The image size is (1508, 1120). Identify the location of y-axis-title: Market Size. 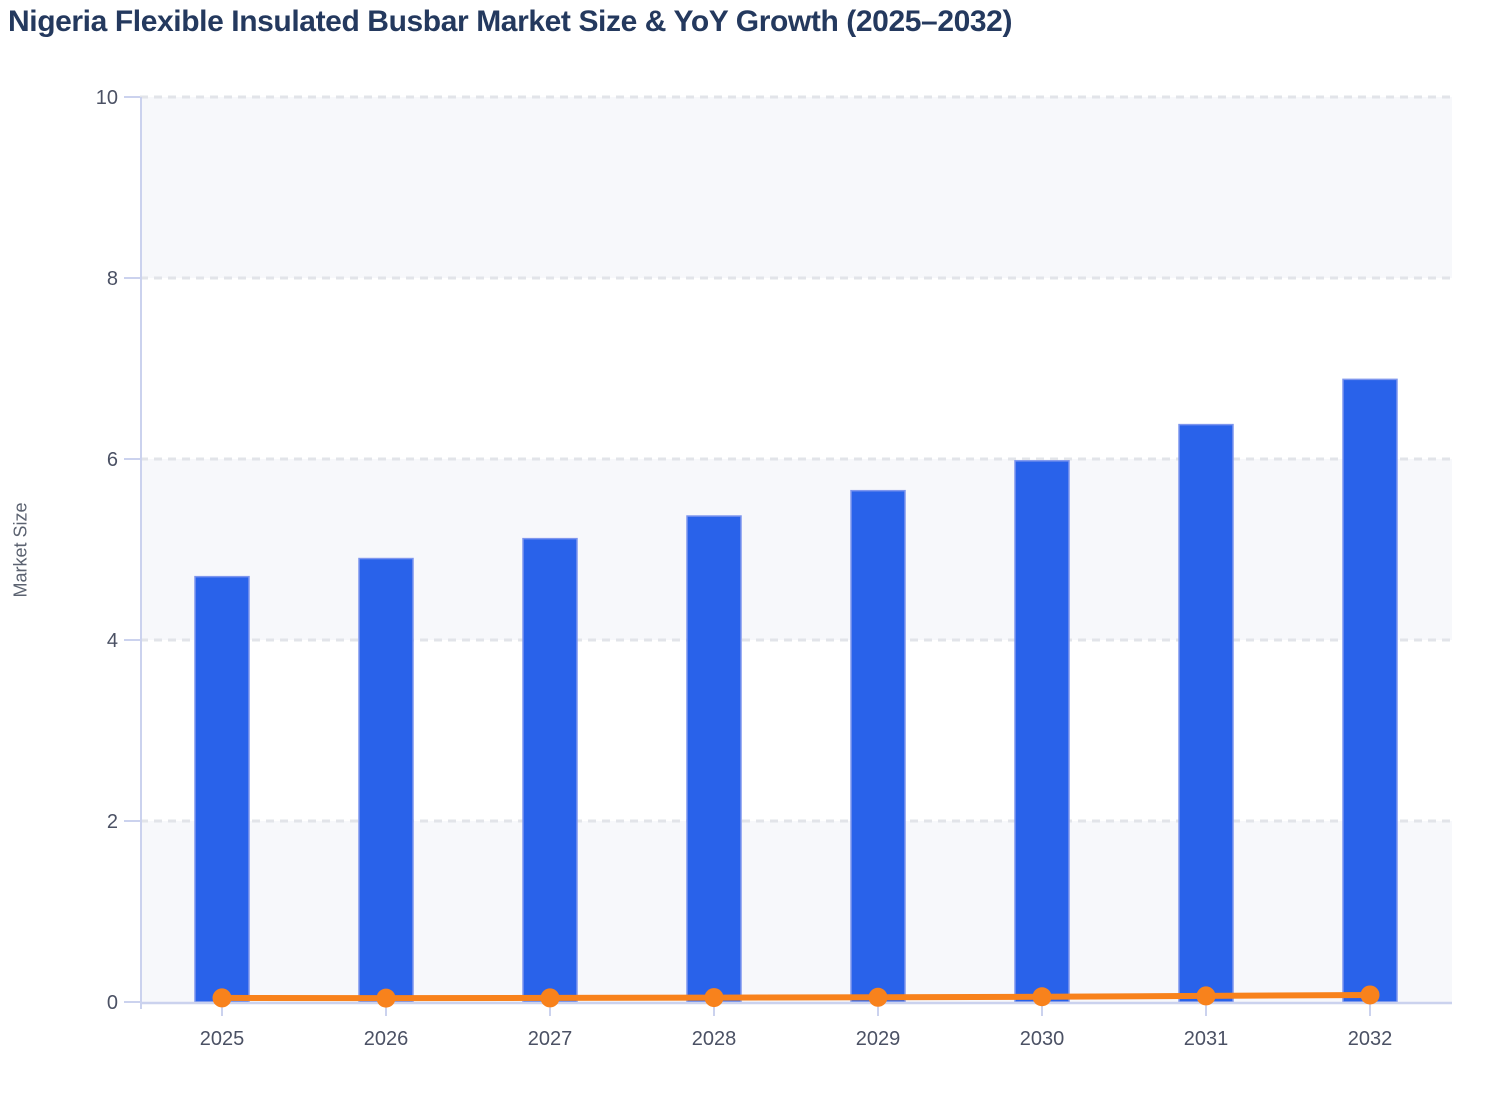
(20, 550).